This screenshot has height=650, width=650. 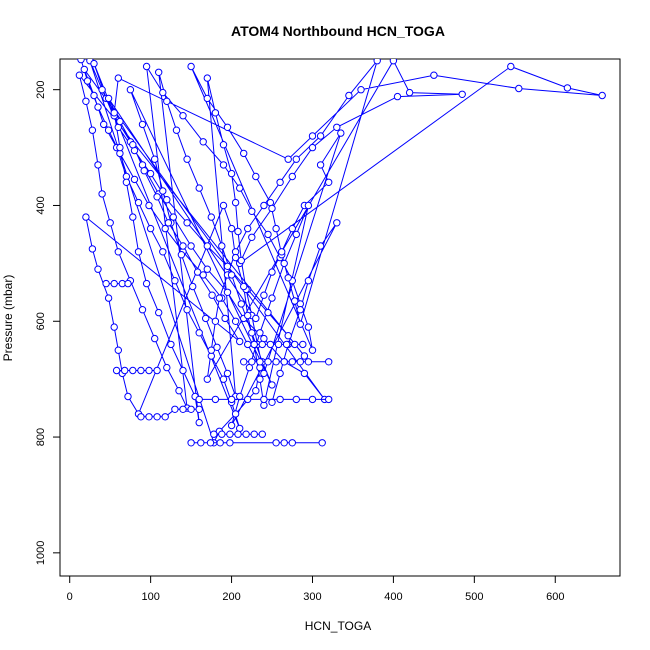 What do you see at coordinates (312, 597) in the screenshot?
I see `x-tick-label: 300` at bounding box center [312, 597].